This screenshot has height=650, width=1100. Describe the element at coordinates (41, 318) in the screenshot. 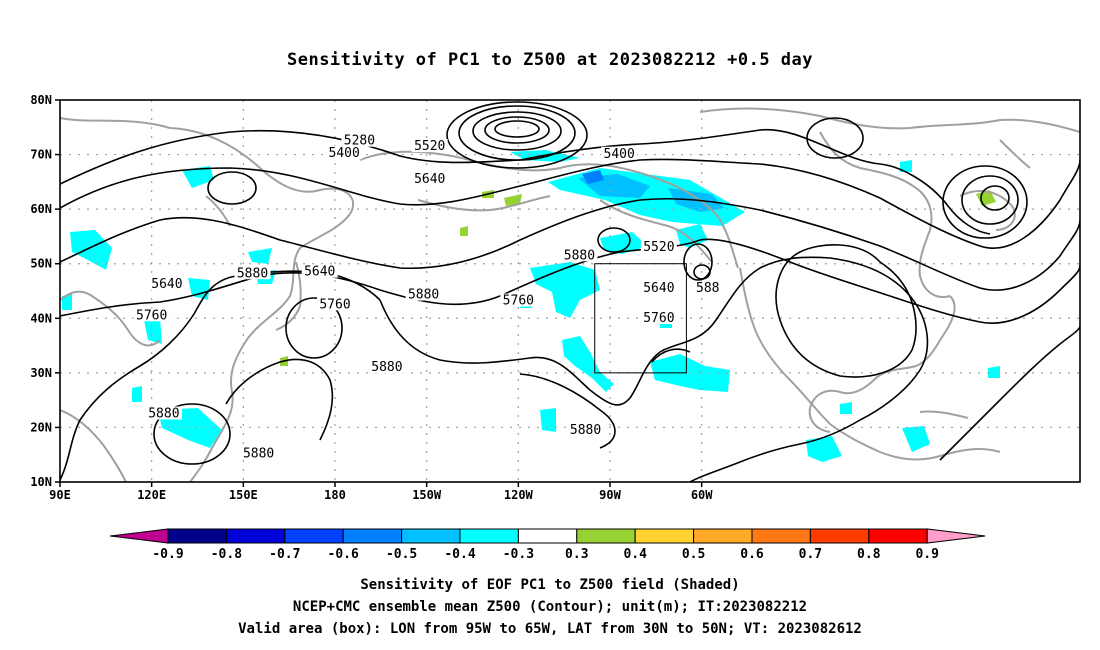

I see `lat-label: 40N` at that location.